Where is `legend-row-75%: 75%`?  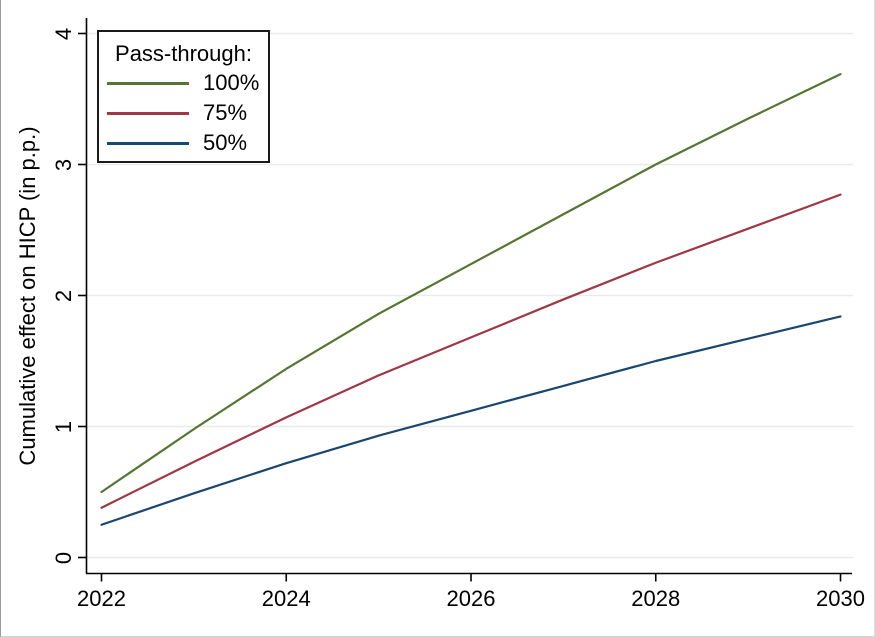
legend-row-75%: 75% is located at coordinates (183, 113).